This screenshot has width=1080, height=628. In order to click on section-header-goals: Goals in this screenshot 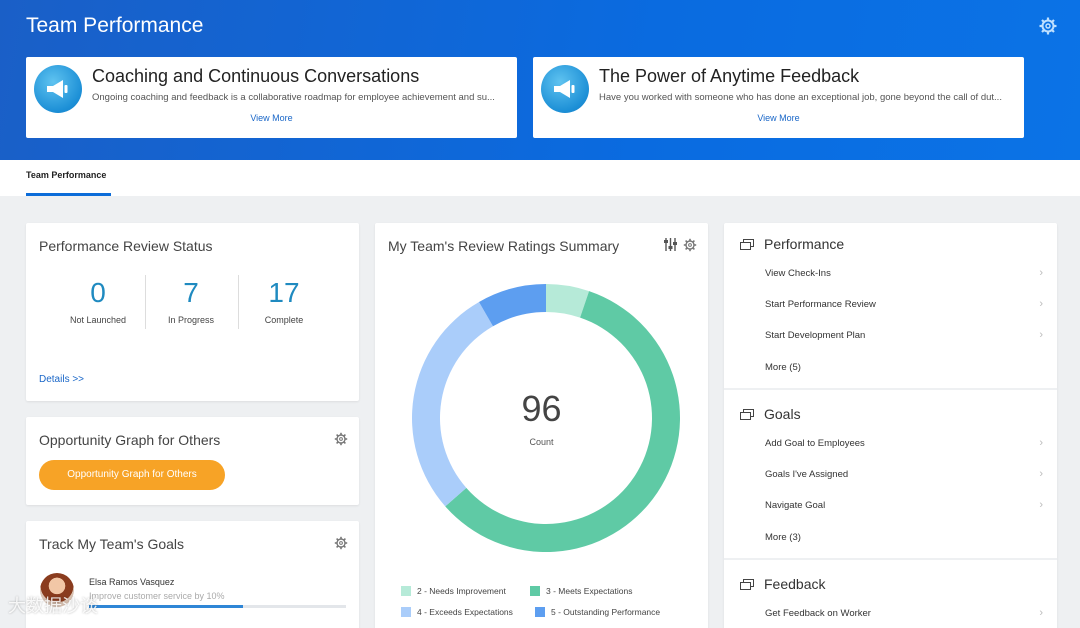, I will do `click(770, 414)`.